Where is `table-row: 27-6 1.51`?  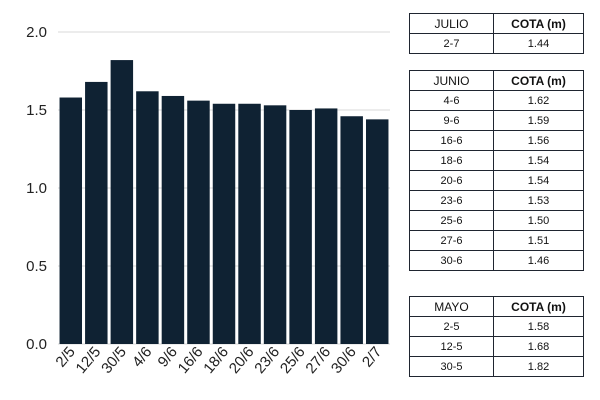 table-row: 27-6 1.51 is located at coordinates (496, 240).